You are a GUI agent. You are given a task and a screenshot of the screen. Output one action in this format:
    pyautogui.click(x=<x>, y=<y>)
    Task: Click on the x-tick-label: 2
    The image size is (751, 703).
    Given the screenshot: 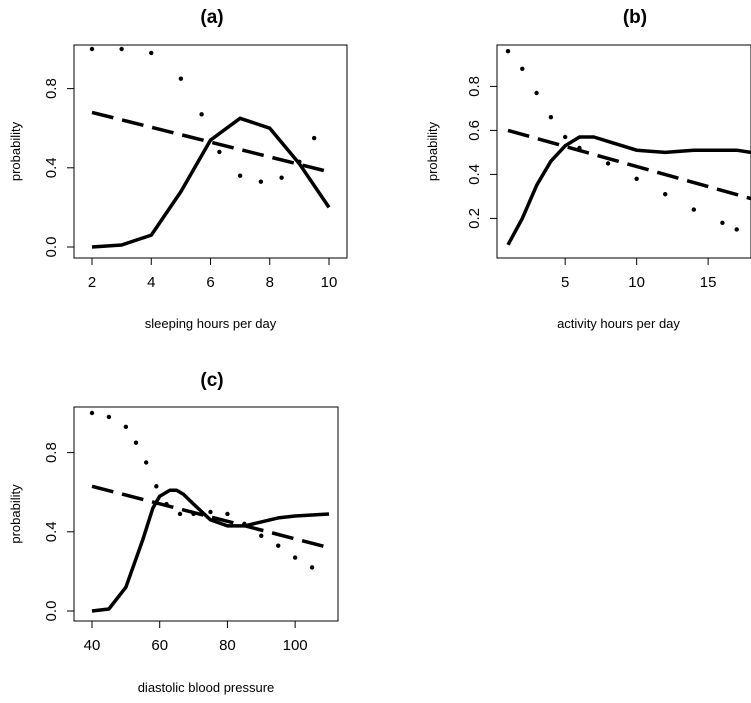 What is the action you would take?
    pyautogui.click(x=92, y=282)
    